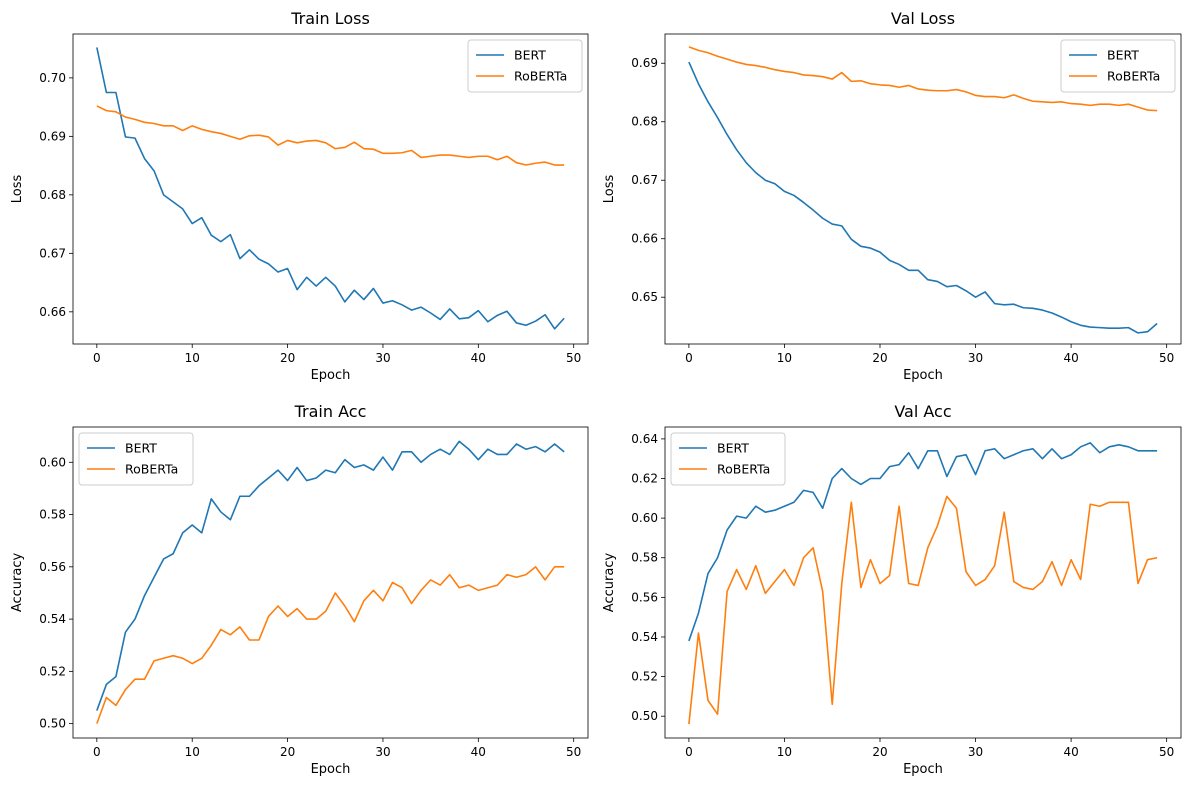  Describe the element at coordinates (644, 439) in the screenshot. I see `y-tick-label: 0.64` at that location.